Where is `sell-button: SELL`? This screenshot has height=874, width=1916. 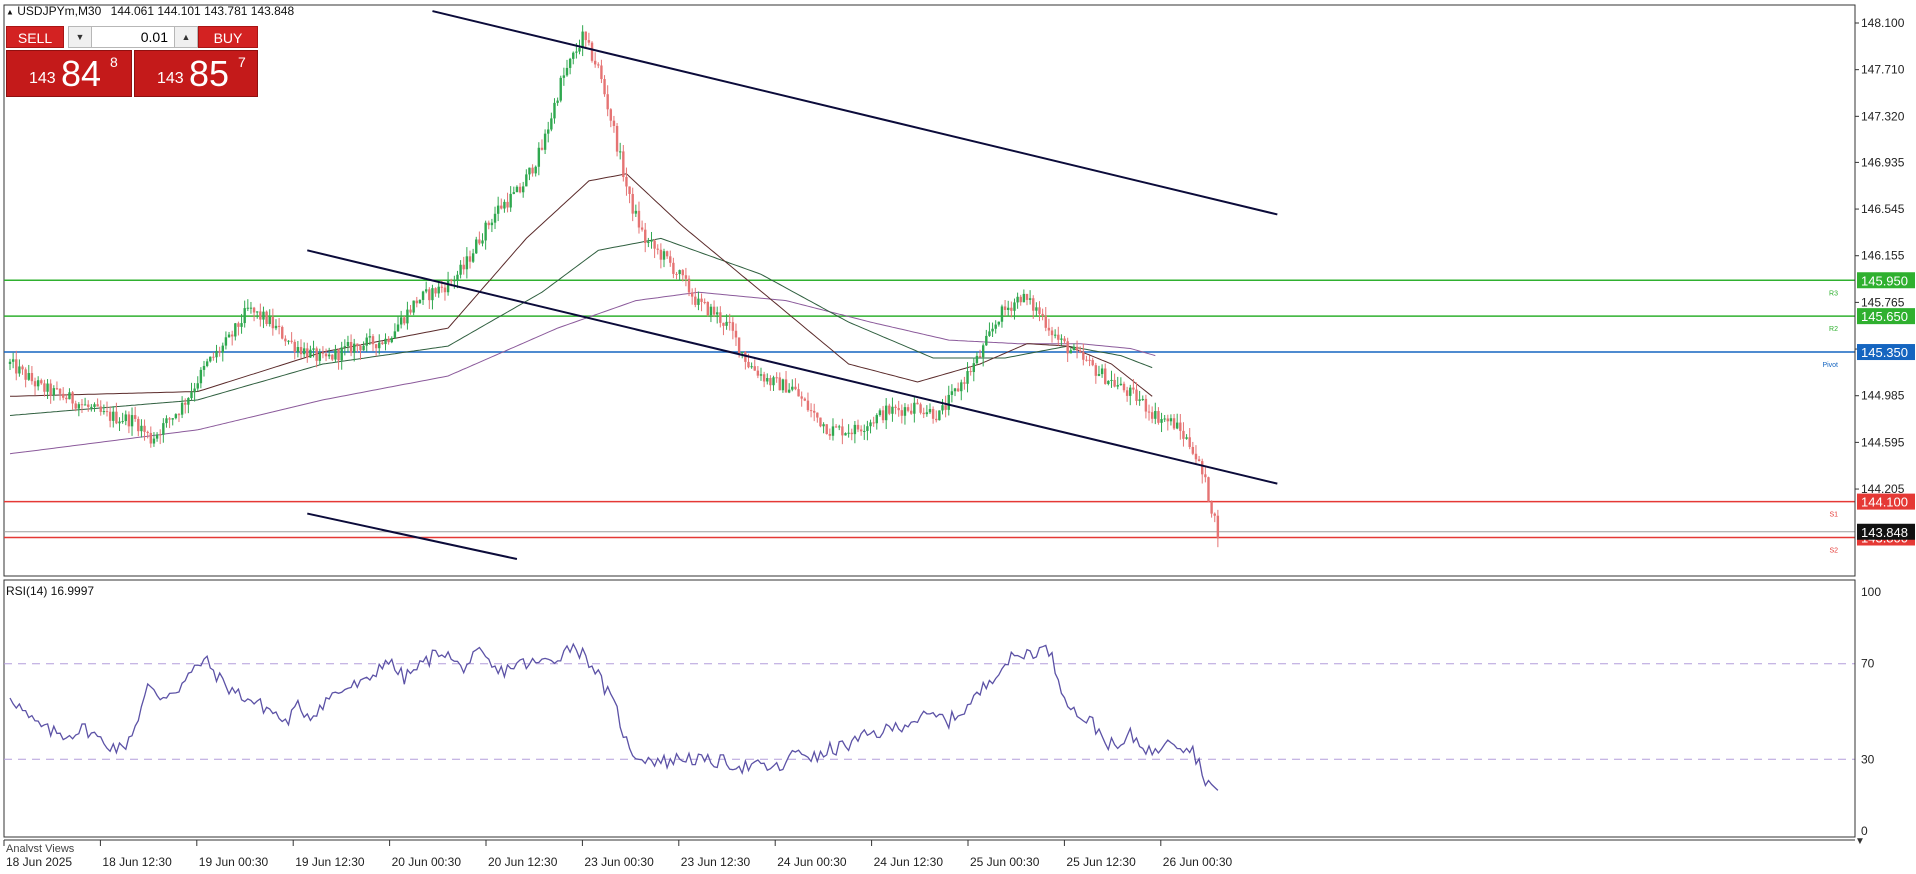
sell-button: SELL is located at coordinates (35, 37).